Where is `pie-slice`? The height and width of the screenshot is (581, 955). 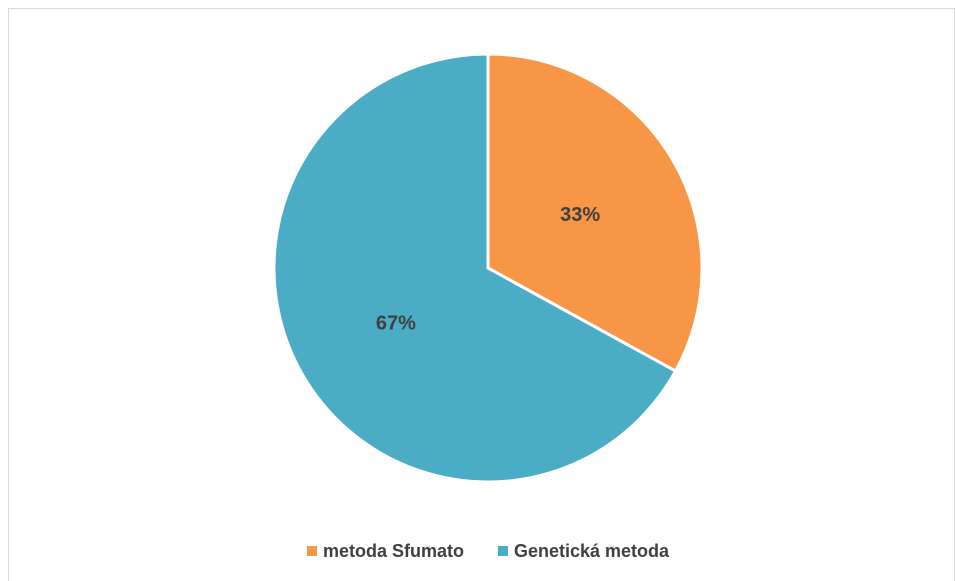 pie-slice is located at coordinates (595, 213).